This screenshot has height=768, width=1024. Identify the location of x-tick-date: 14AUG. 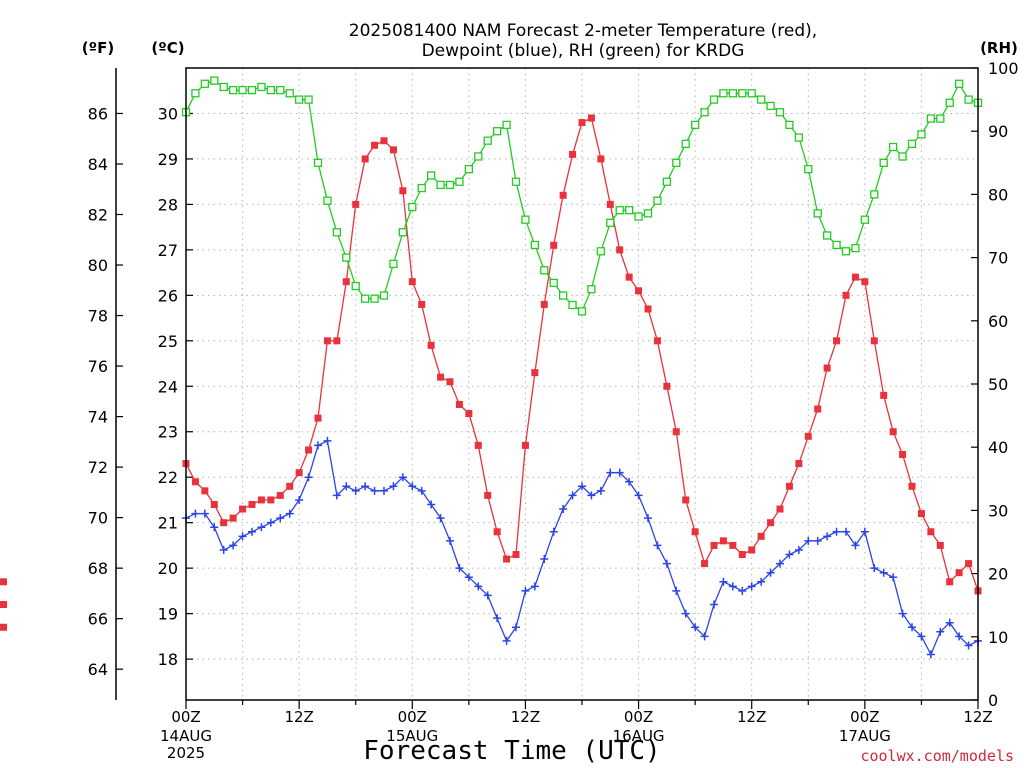
(186, 736).